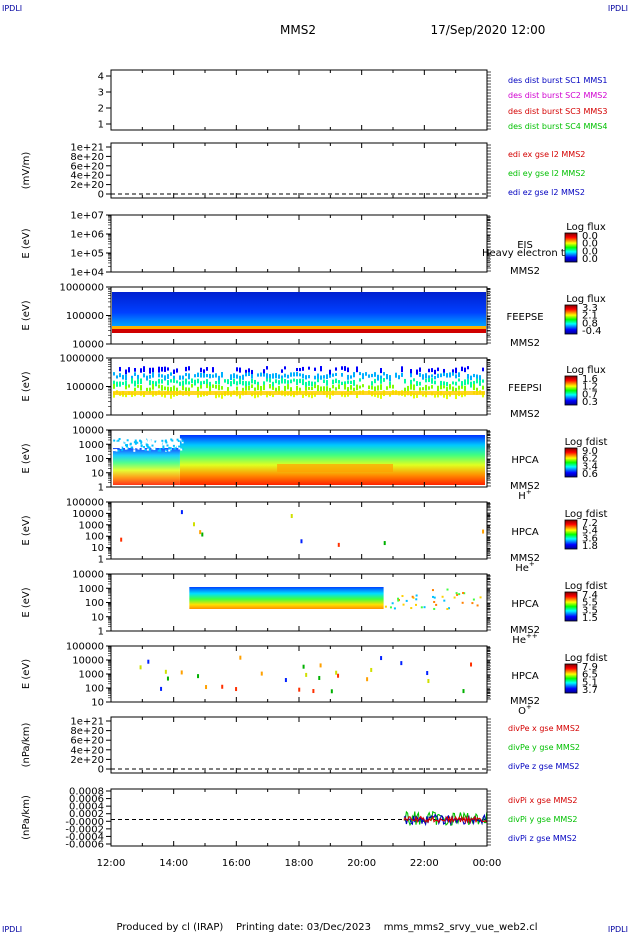  I want to click on spectrogram-region, so click(286, 598).